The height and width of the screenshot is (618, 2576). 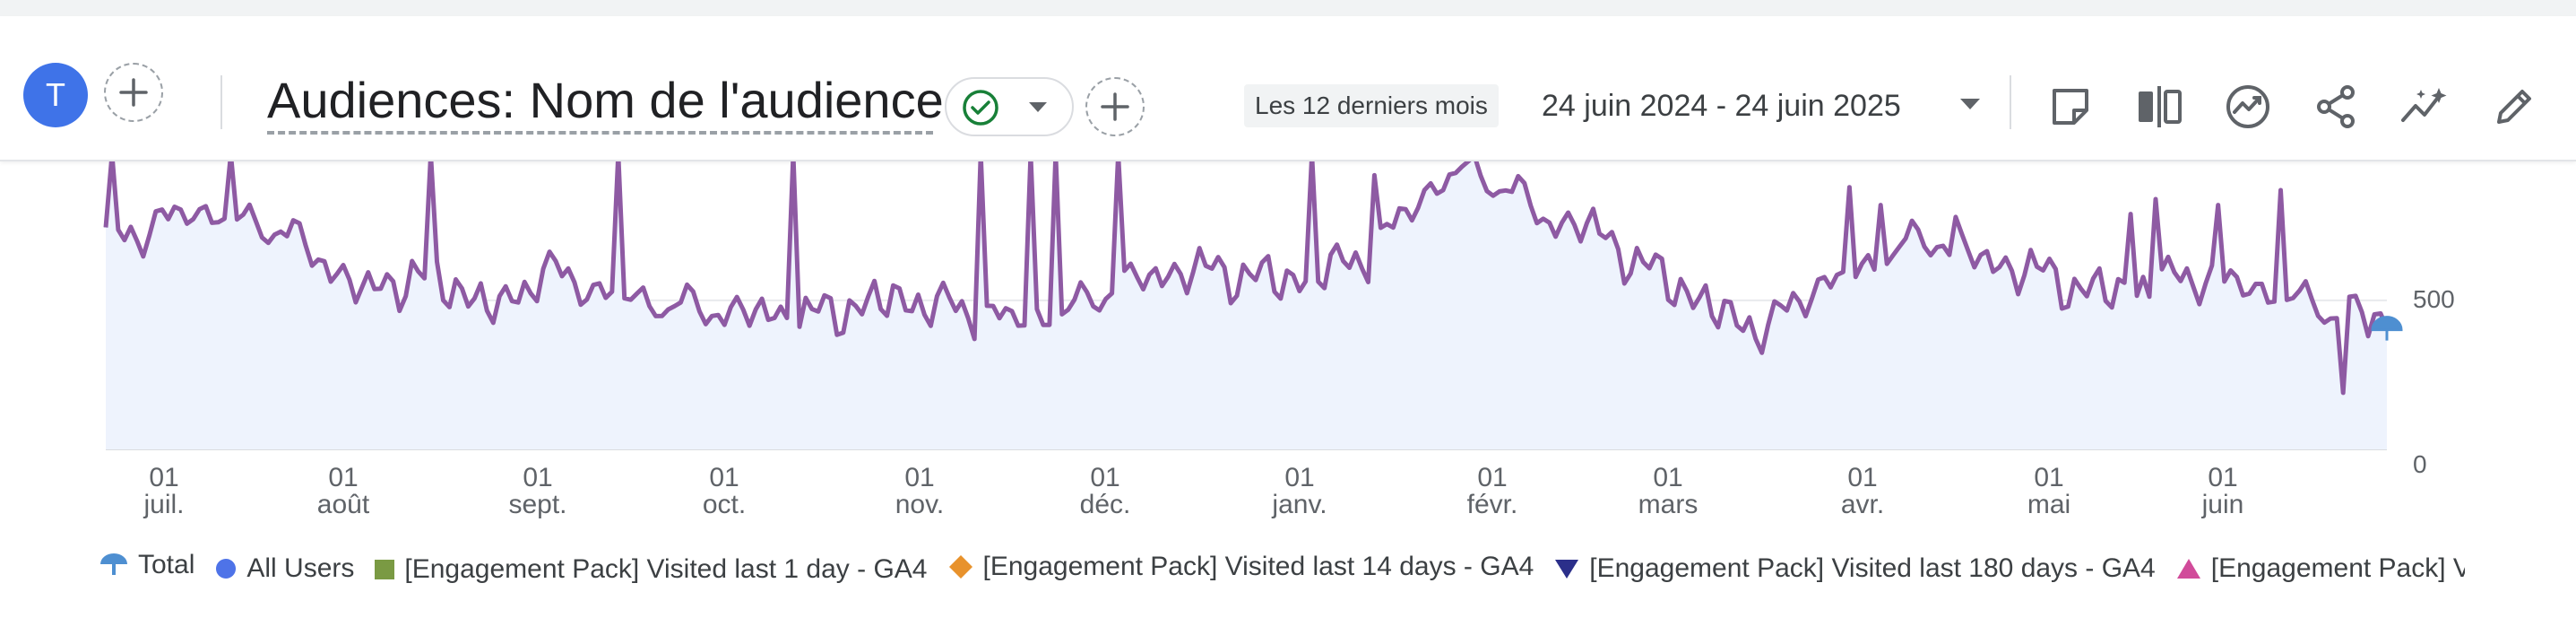 I want to click on insights-icon, so click(x=2247, y=106).